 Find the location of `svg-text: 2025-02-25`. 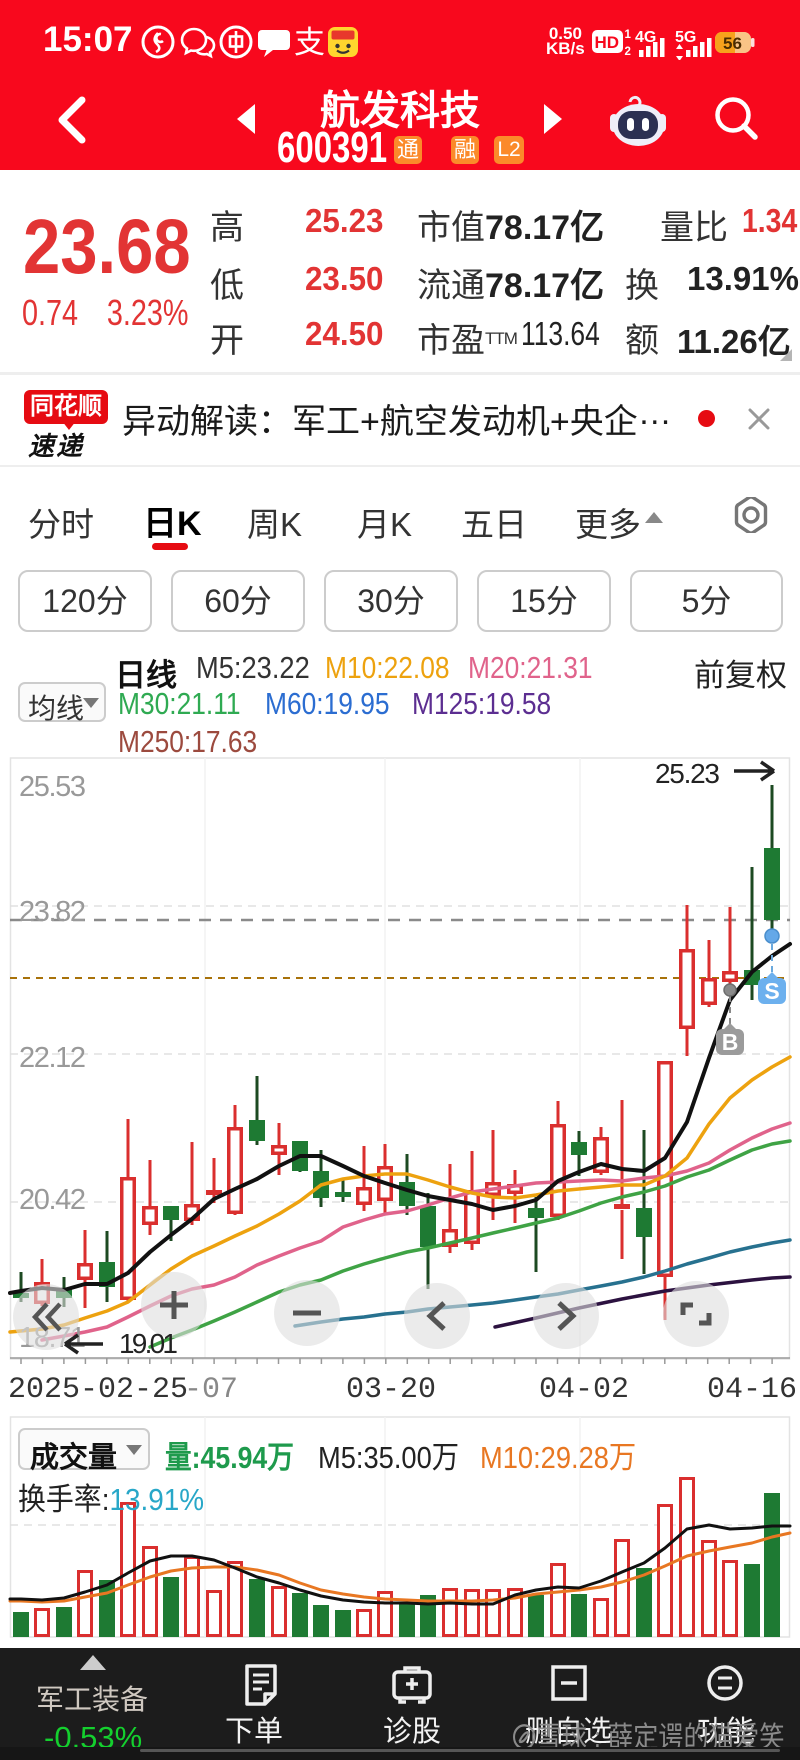

svg-text: 2025-02-25 is located at coordinates (98, 1389).